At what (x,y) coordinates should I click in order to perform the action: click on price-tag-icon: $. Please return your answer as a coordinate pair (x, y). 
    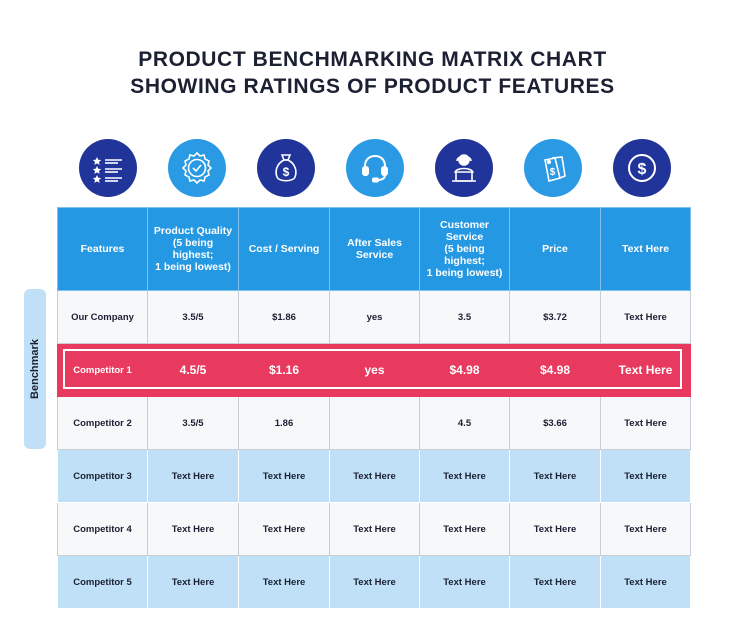
    Looking at the image, I should click on (553, 168).